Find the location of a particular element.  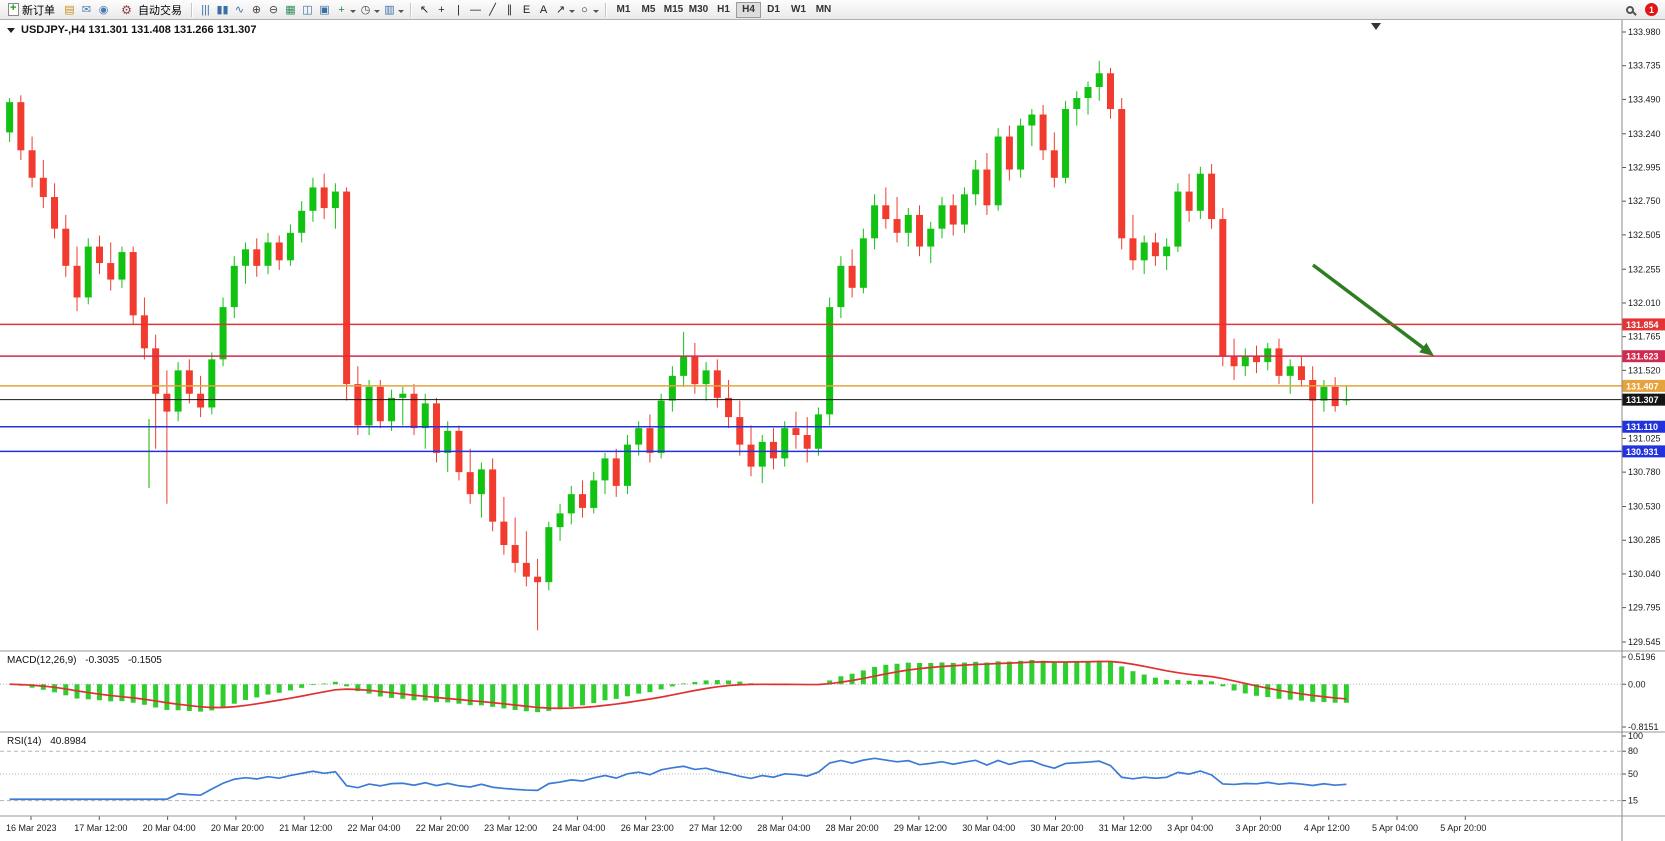

timeframe-D1: D1 is located at coordinates (773, 10).